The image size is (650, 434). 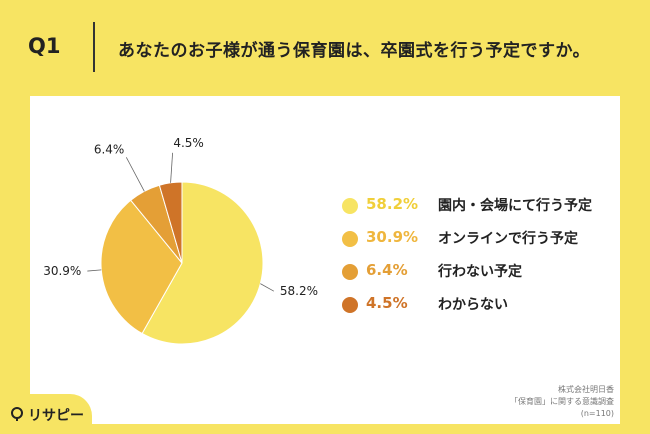 I want to click on logo: リサピー, so click(x=46, y=414).